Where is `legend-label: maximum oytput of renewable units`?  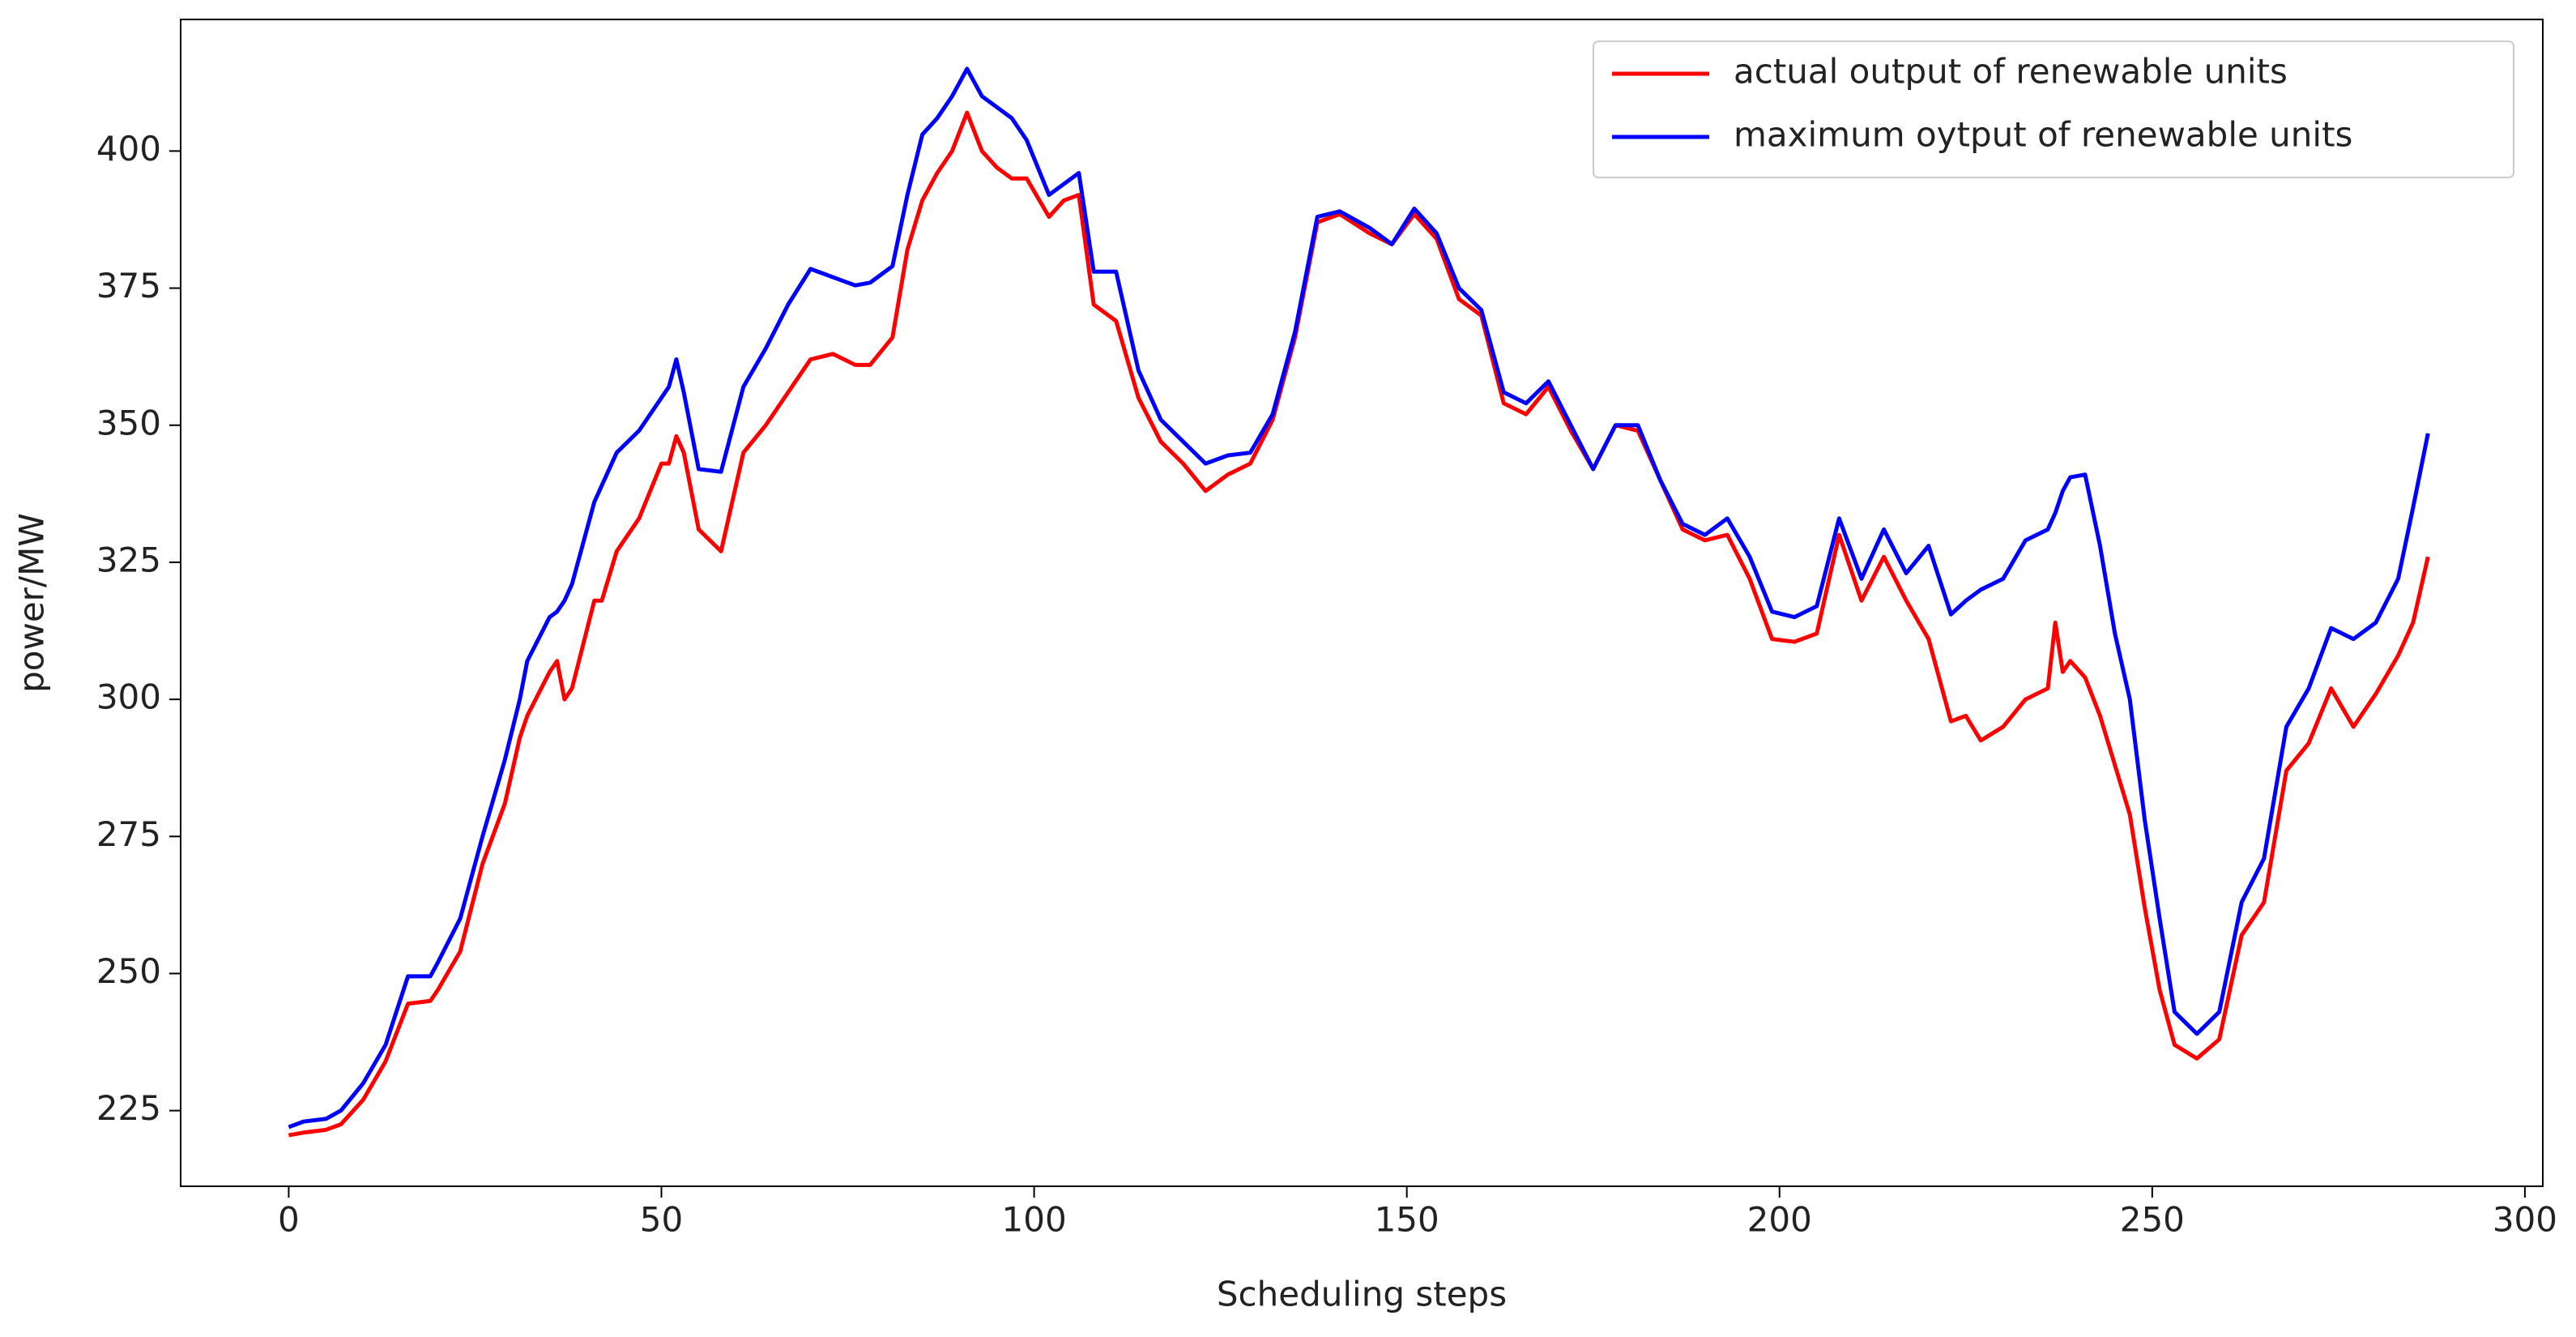
legend-label: maximum oytput of renewable units is located at coordinates (2043, 135).